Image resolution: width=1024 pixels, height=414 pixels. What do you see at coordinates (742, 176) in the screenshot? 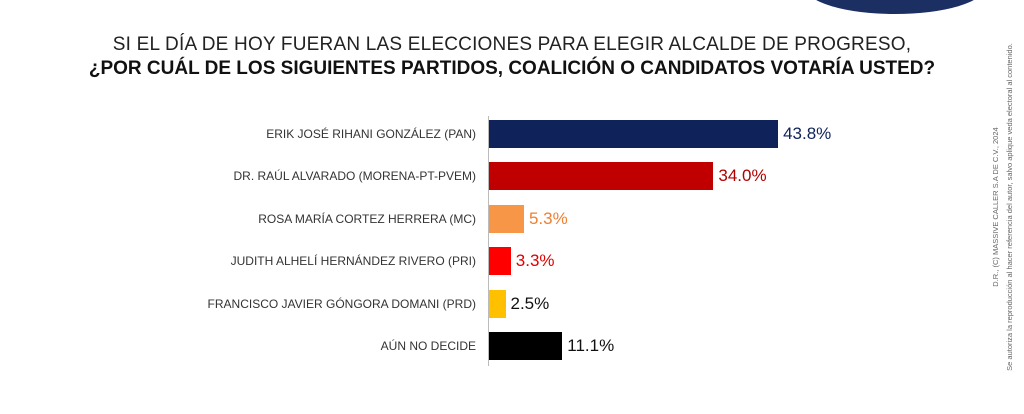
I see `data-label: 34.0%` at bounding box center [742, 176].